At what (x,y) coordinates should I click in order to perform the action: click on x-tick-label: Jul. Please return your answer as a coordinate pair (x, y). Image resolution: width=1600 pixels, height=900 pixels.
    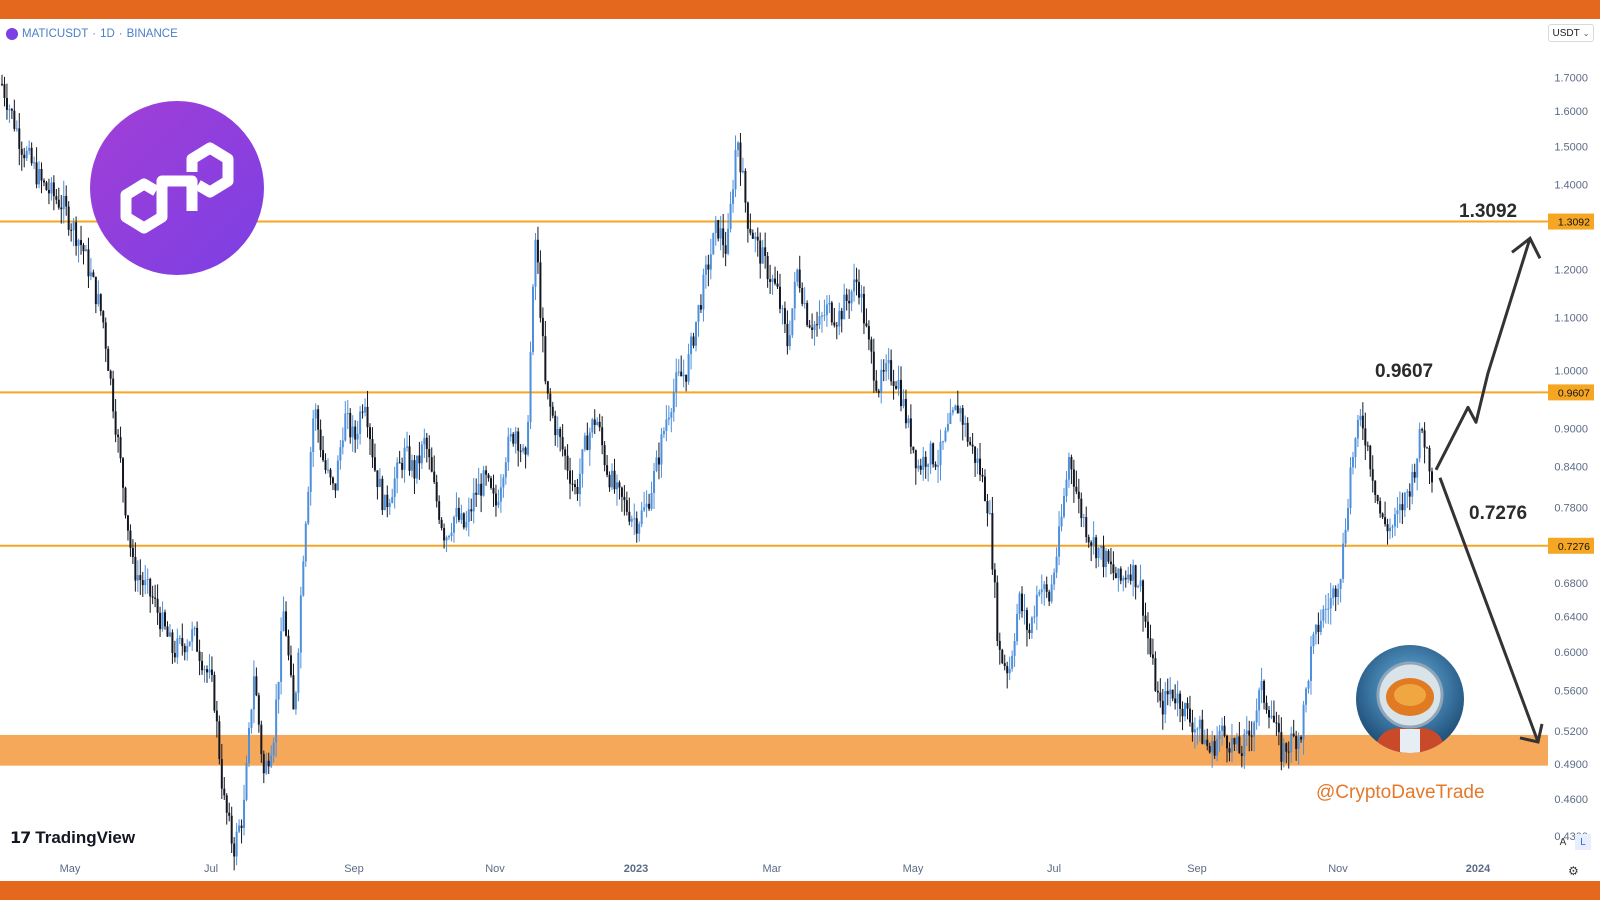
    Looking at the image, I should click on (211, 869).